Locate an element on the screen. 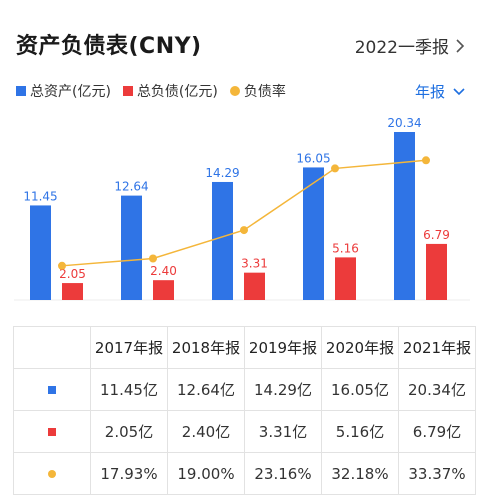 This screenshot has height=498, width=483. frequency-dropdown: 年报 is located at coordinates (440, 91).